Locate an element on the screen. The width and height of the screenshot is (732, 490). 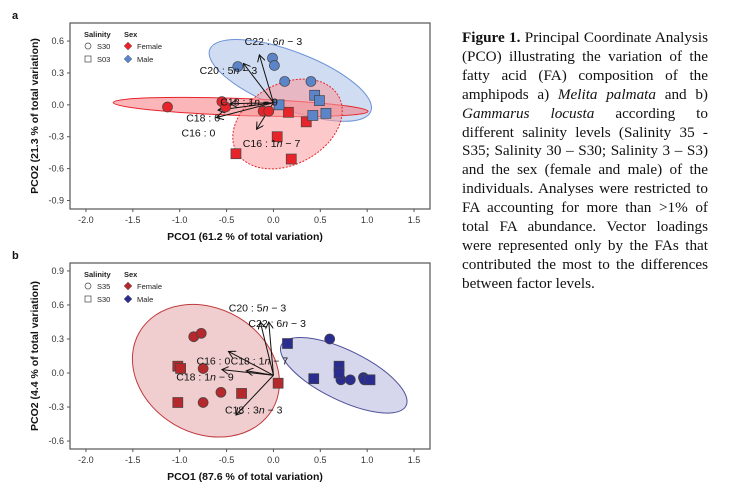
panel-label-a: a is located at coordinates (15, 16).